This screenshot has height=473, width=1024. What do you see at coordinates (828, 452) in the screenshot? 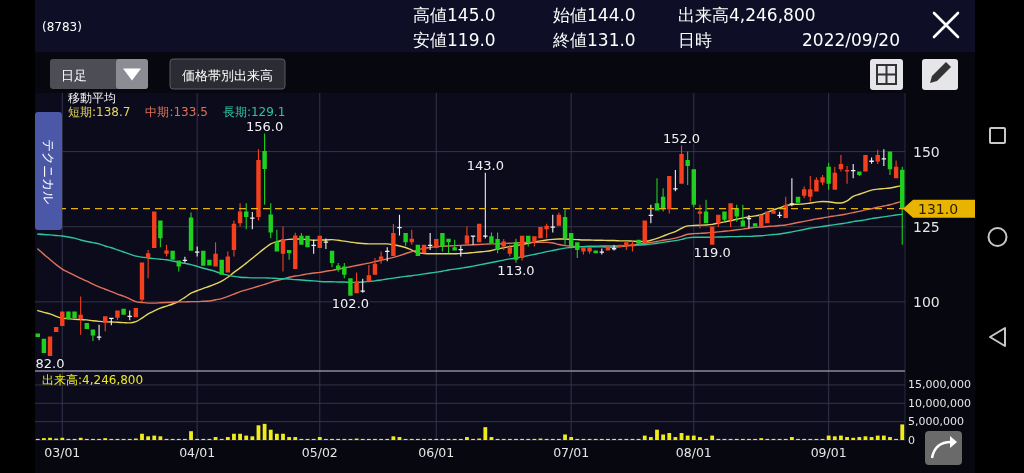
I see `x-tick-label: 09/01` at bounding box center [828, 452].